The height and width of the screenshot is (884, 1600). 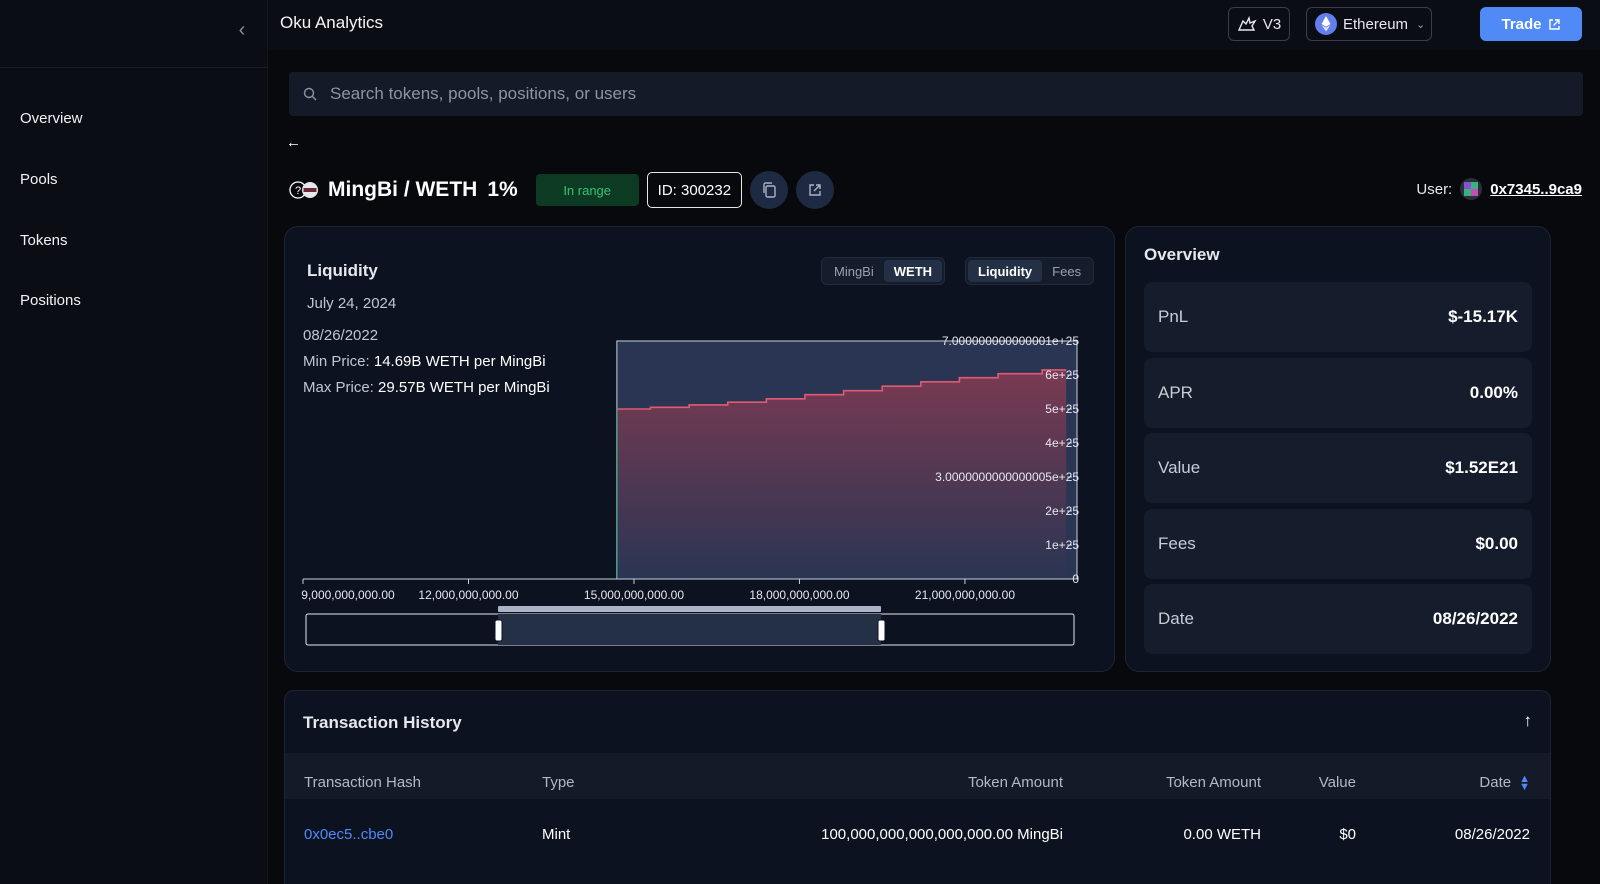 What do you see at coordinates (1062, 409) in the screenshot?
I see `y-tick-label: 5e+25` at bounding box center [1062, 409].